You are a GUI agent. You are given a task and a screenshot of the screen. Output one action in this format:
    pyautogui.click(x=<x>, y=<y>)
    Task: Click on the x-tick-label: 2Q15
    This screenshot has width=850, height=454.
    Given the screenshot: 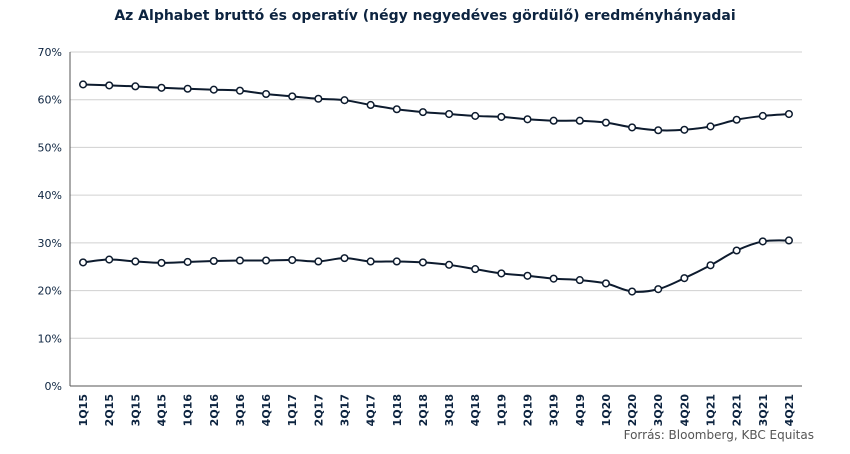 What is the action you would take?
    pyautogui.click(x=109, y=410)
    